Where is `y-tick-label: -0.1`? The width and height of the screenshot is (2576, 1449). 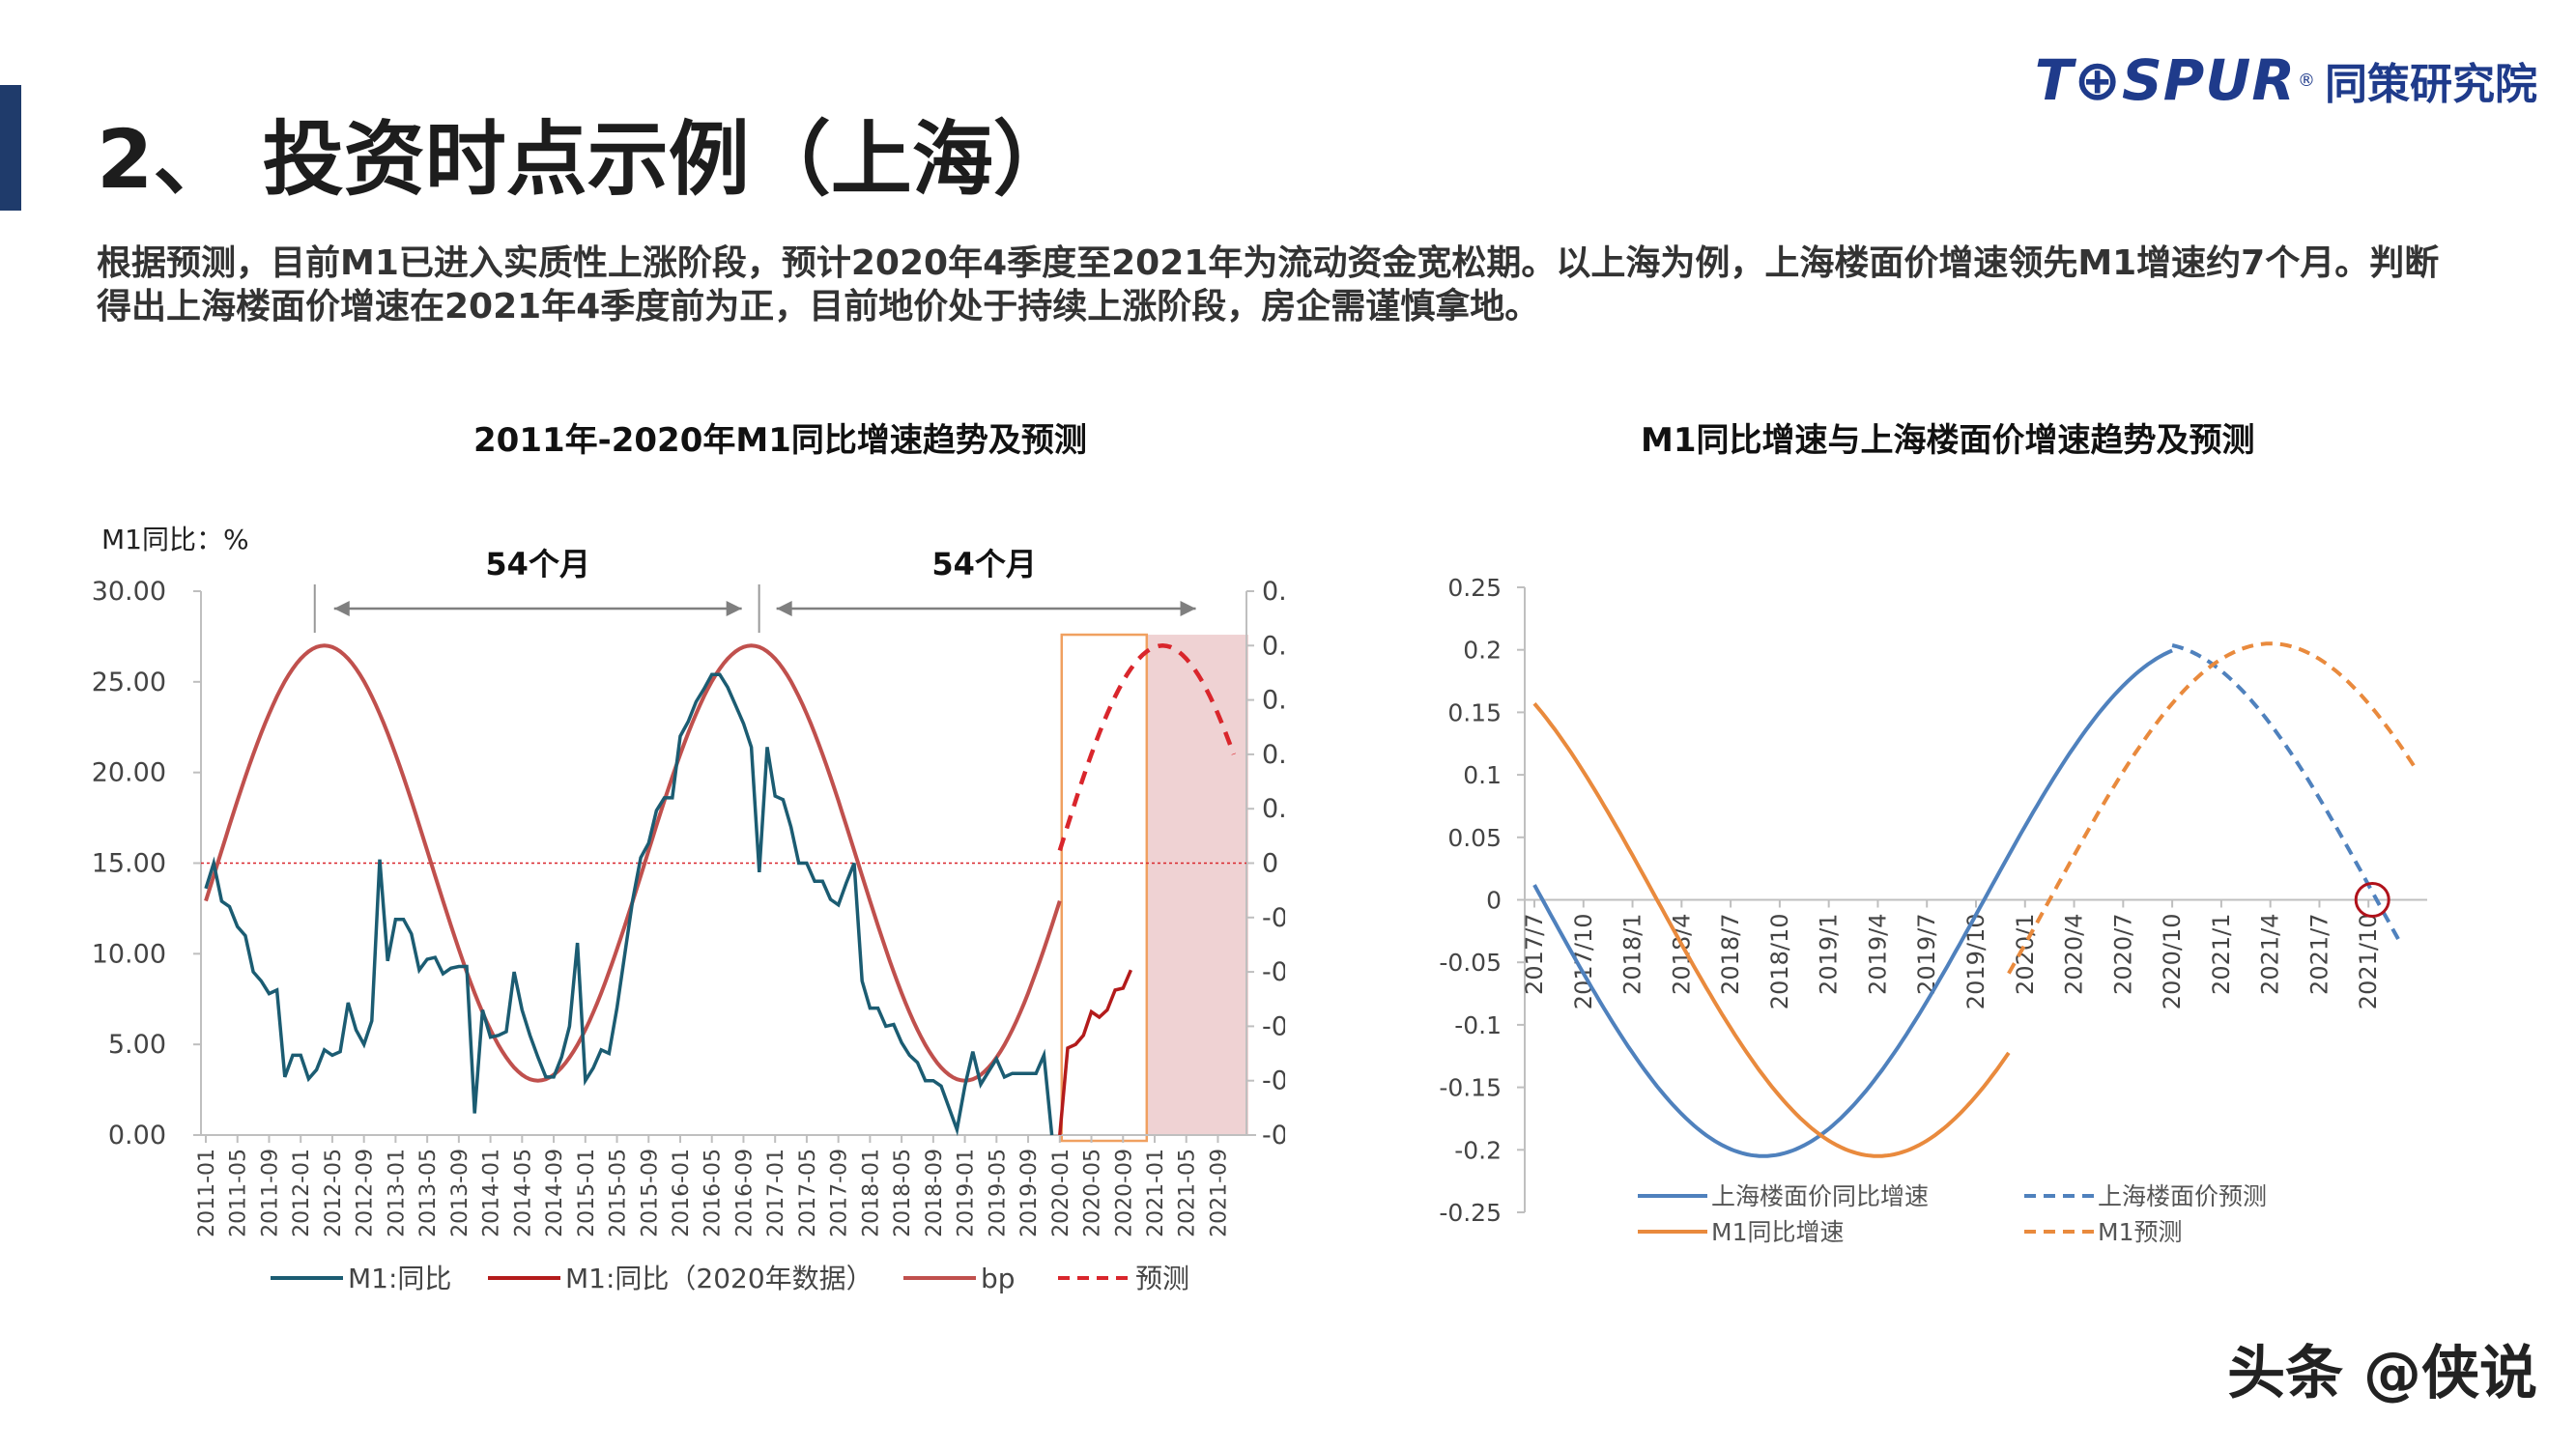 y-tick-label: -0.1 is located at coordinates (1478, 1025).